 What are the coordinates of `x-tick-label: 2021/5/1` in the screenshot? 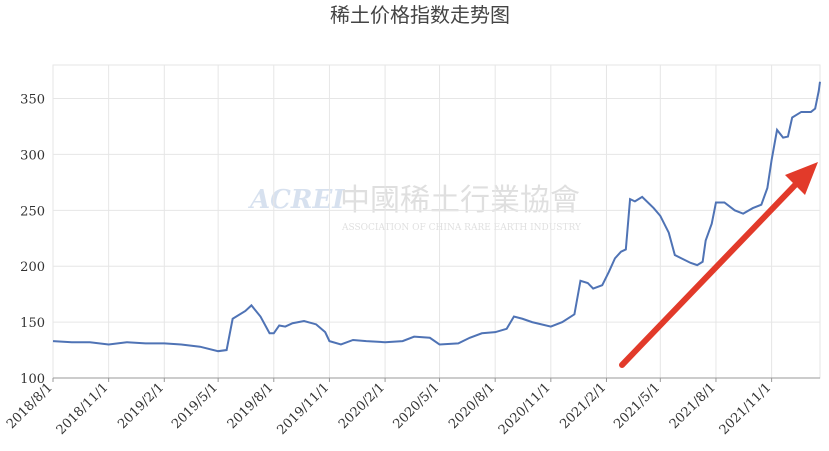 It's located at (637, 406).